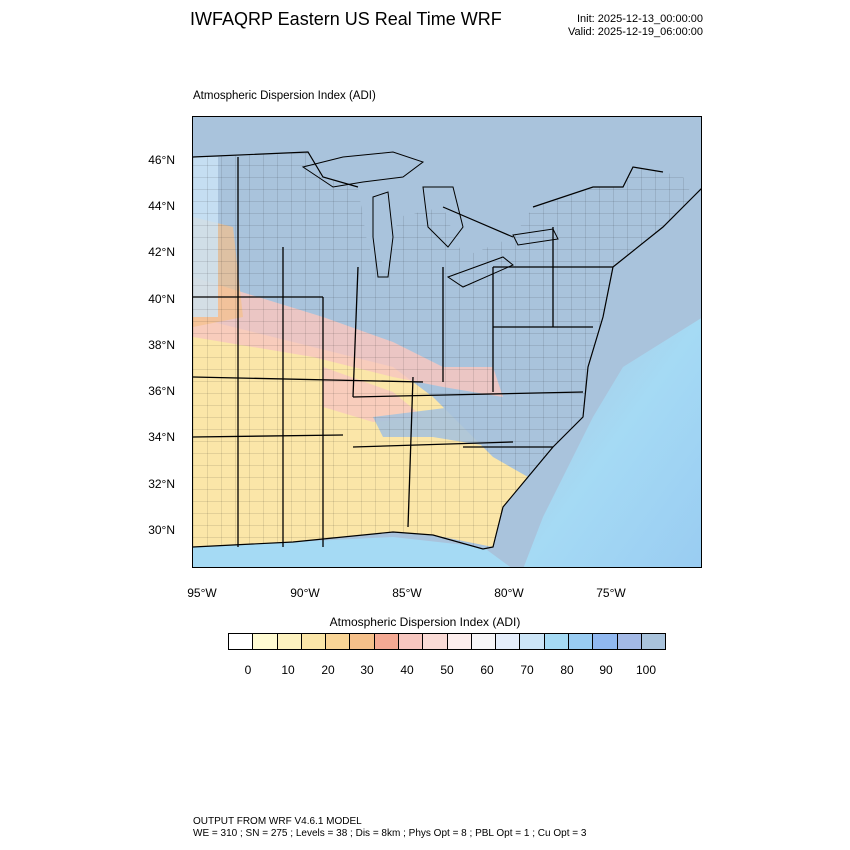 This screenshot has width=850, height=850. Describe the element at coordinates (611, 593) in the screenshot. I see `lon-label-75: 75°W` at that location.